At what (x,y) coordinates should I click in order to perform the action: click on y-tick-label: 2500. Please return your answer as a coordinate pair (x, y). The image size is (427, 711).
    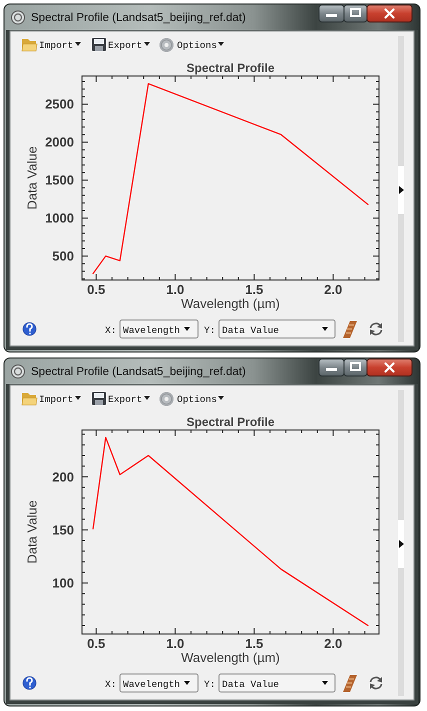
    Looking at the image, I should click on (59, 104).